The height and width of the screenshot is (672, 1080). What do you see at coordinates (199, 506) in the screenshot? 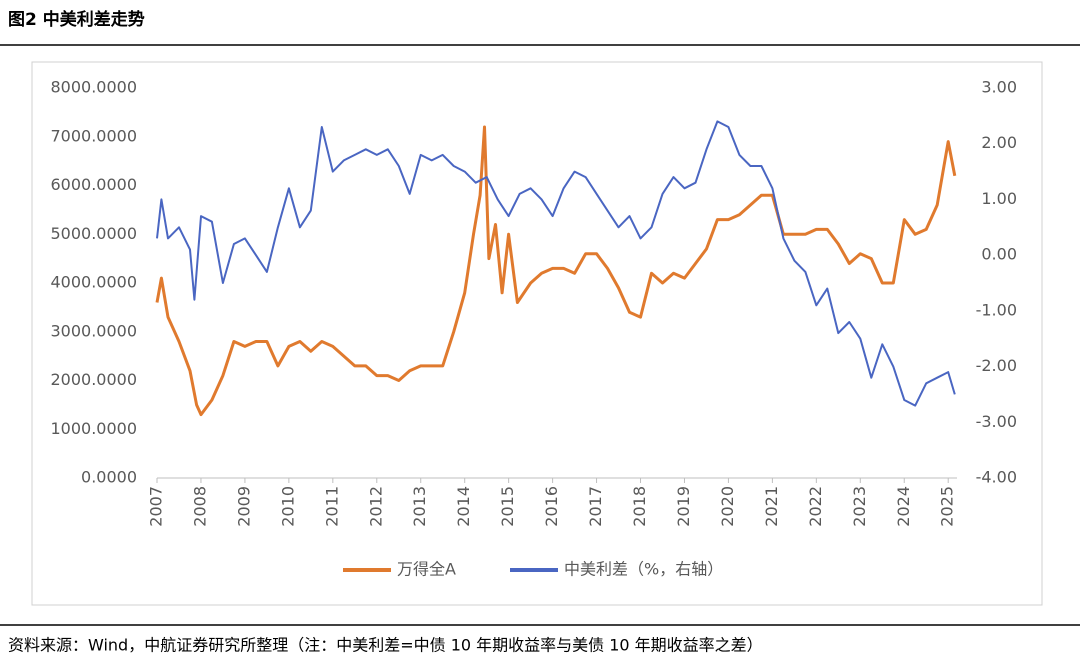
I see `x-tick-label: 2008` at bounding box center [199, 506].